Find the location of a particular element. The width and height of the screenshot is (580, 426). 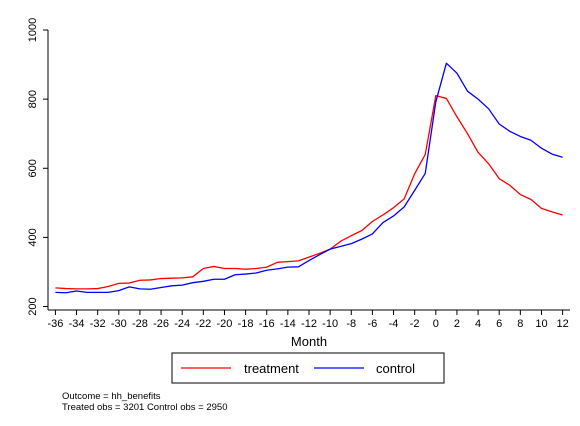

x-tick-label: -24 is located at coordinates (182, 324).